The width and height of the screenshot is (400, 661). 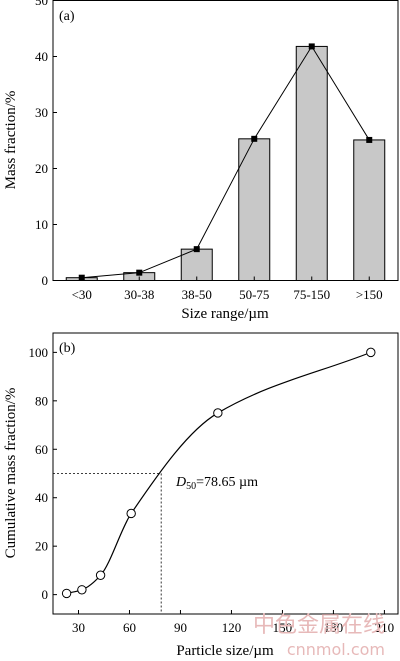 I want to click on watermark-url: cnnmol.com, so click(x=336, y=649).